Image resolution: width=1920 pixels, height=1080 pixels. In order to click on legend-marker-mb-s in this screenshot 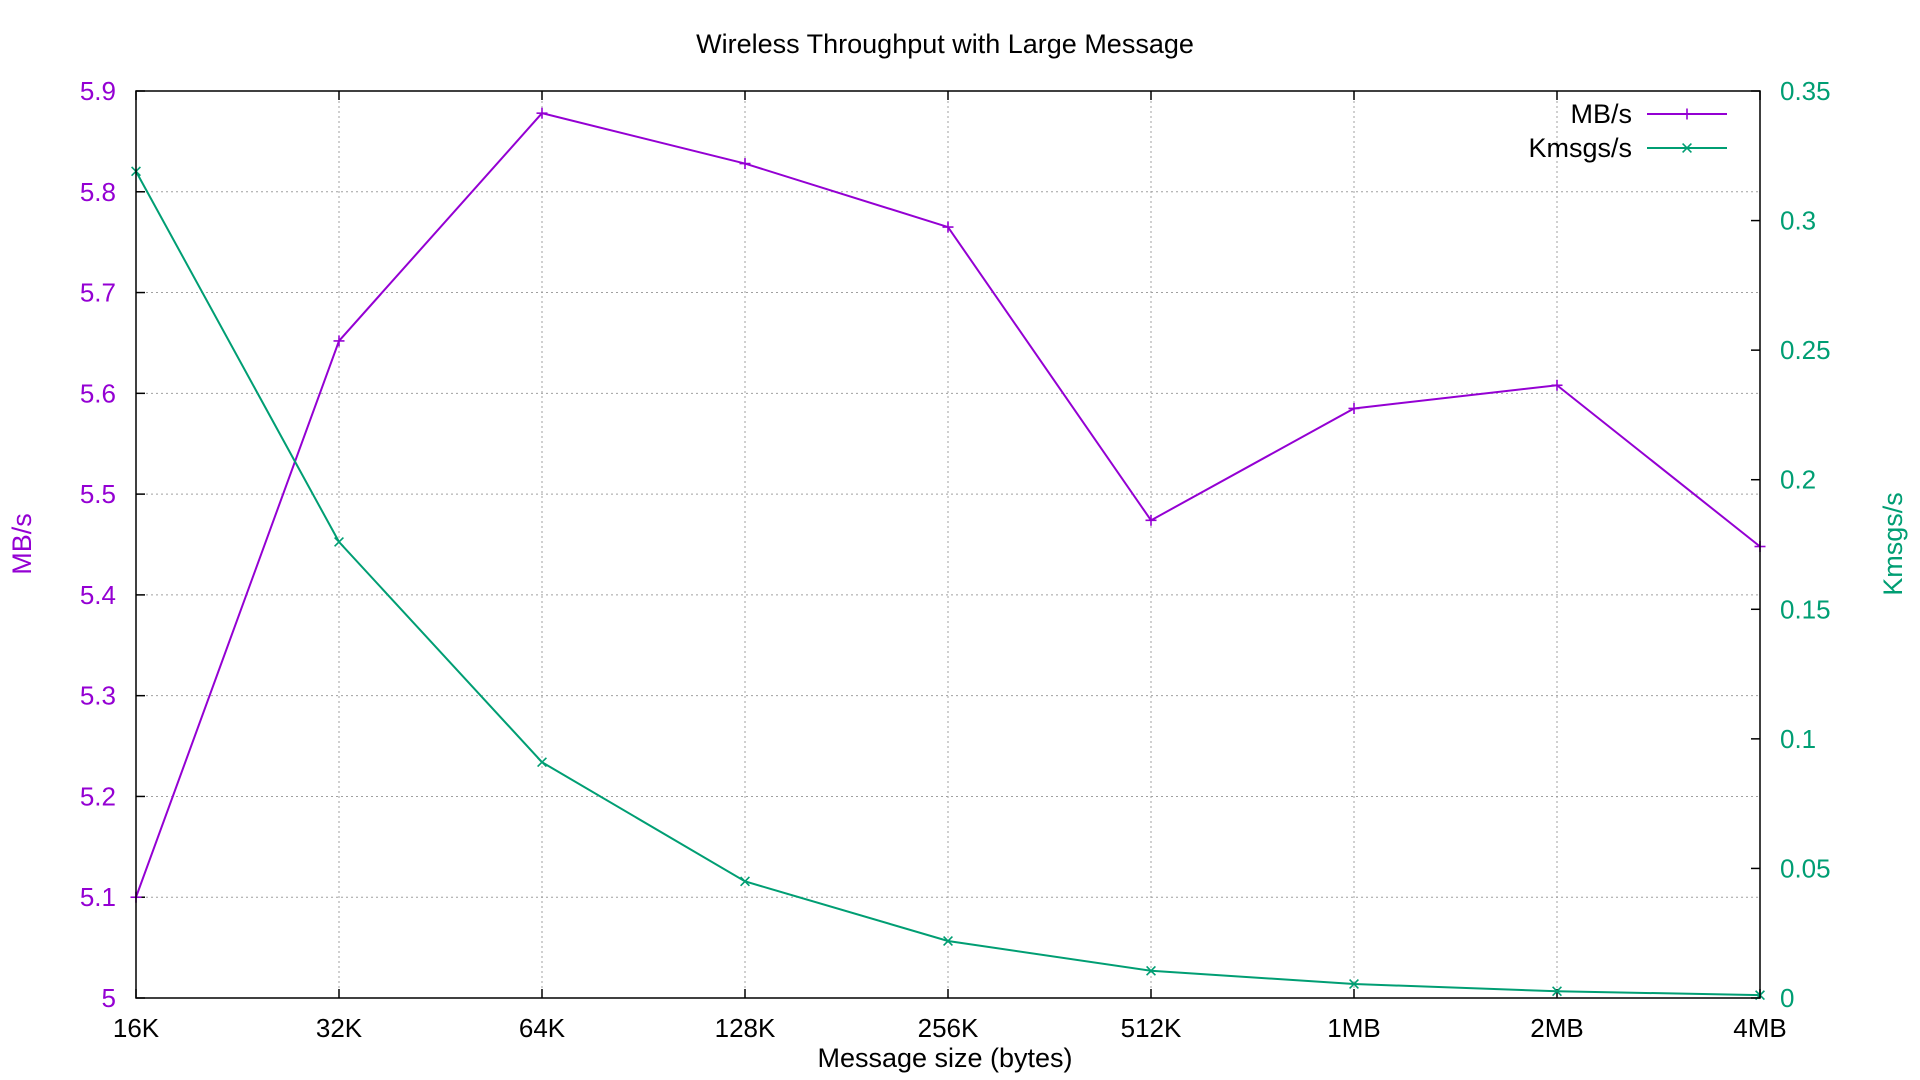, I will do `click(1687, 114)`.